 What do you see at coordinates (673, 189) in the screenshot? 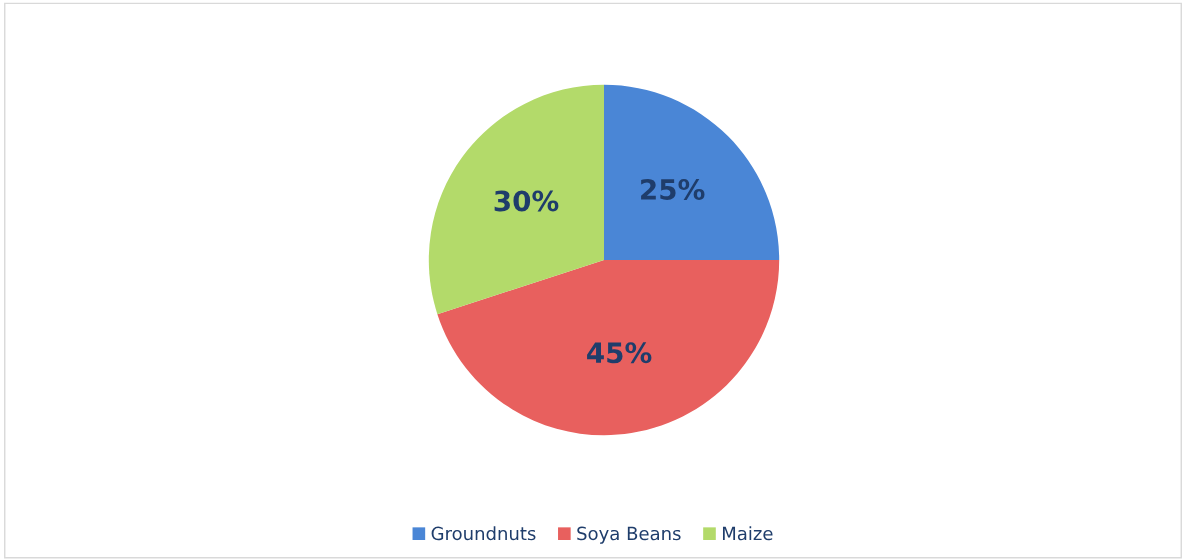
I see `data-label: 25%` at bounding box center [673, 189].